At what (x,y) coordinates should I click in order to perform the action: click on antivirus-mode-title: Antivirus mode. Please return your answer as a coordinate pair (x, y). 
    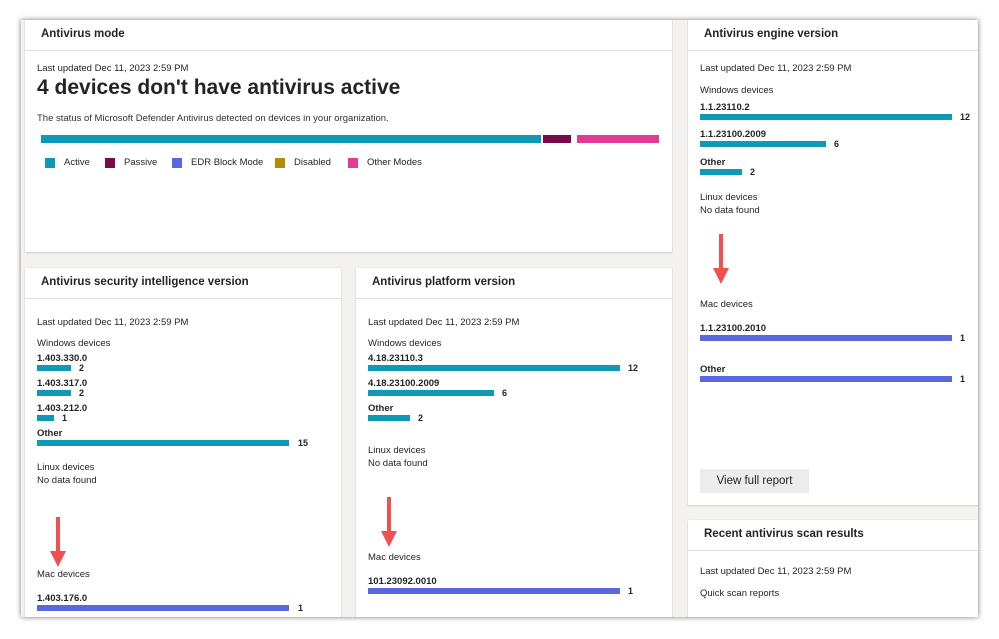
    Looking at the image, I should click on (348, 35).